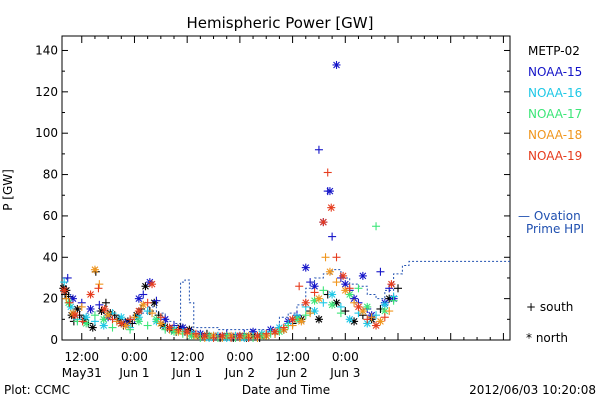 The width and height of the screenshot is (600, 400). Describe the element at coordinates (147, 311) in the screenshot. I see `point-noaa-16-south` at that location.